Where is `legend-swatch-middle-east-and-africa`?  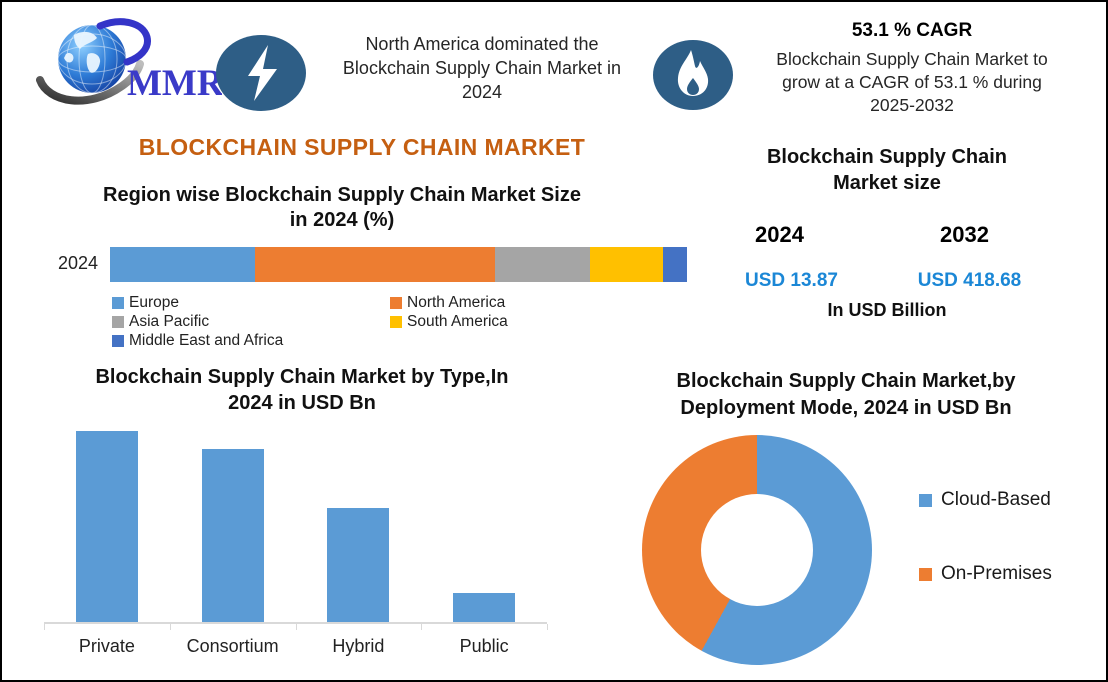
legend-swatch-middle-east-and-africa is located at coordinates (118, 340).